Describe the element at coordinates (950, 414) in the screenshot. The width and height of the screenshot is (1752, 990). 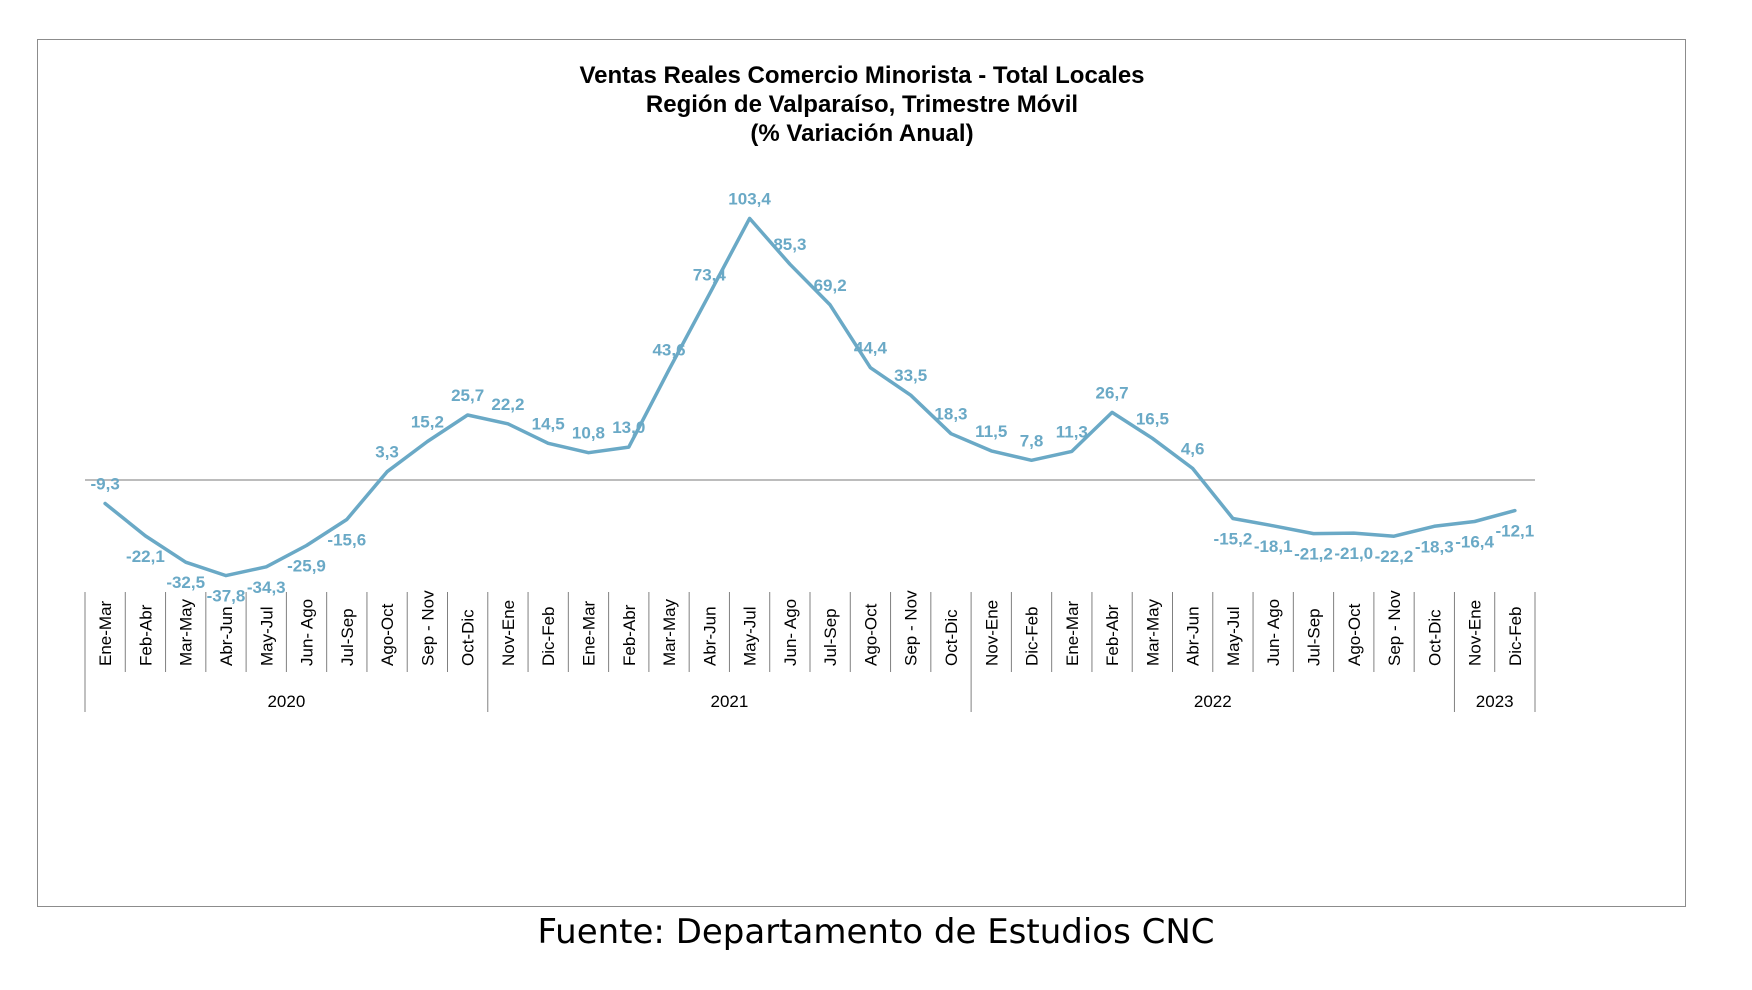
I see `data-label: 18,3` at that location.